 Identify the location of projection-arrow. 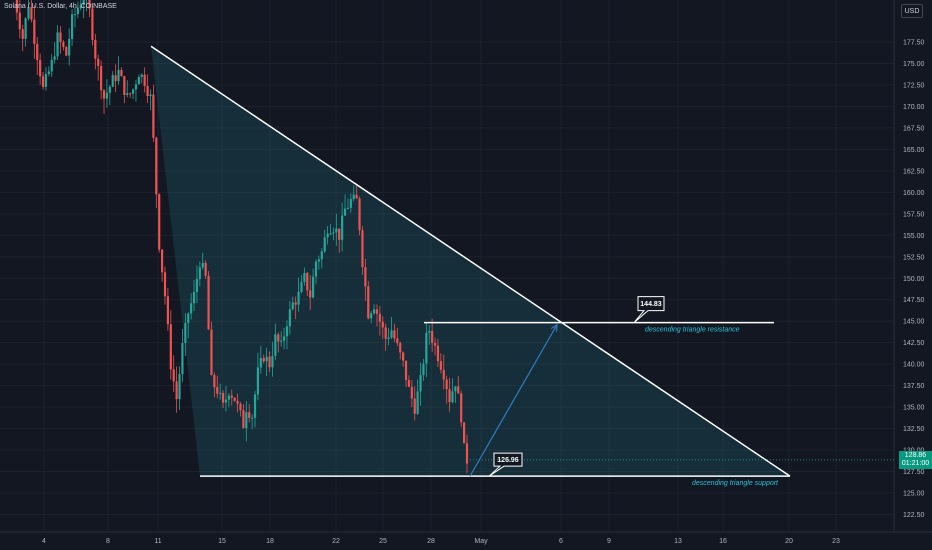
(513, 400).